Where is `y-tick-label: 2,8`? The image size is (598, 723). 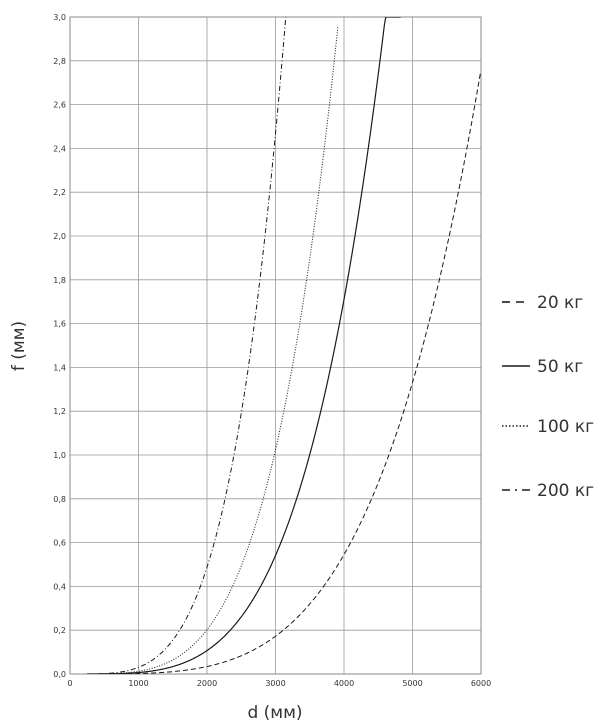 y-tick-label: 2,8 is located at coordinates (59, 61).